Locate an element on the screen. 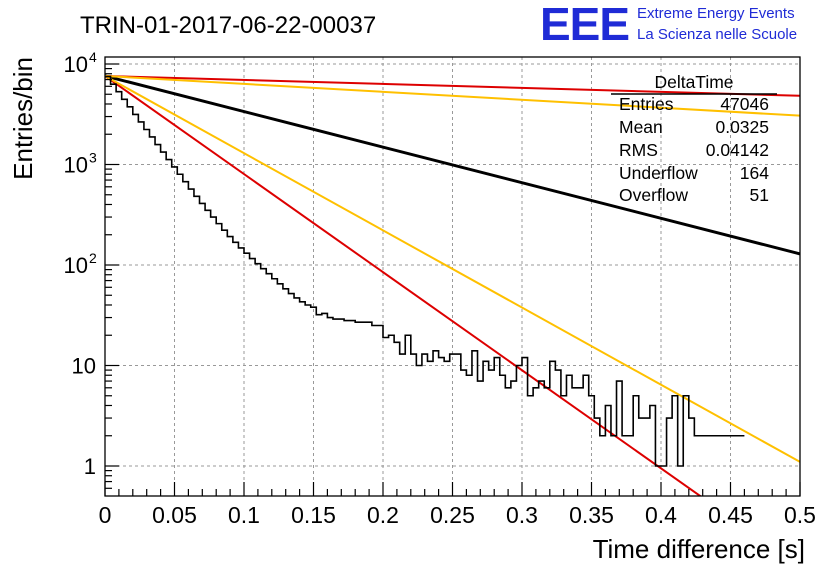 The height and width of the screenshot is (572, 836). x-tick-label: 0.25 is located at coordinates (452, 515).